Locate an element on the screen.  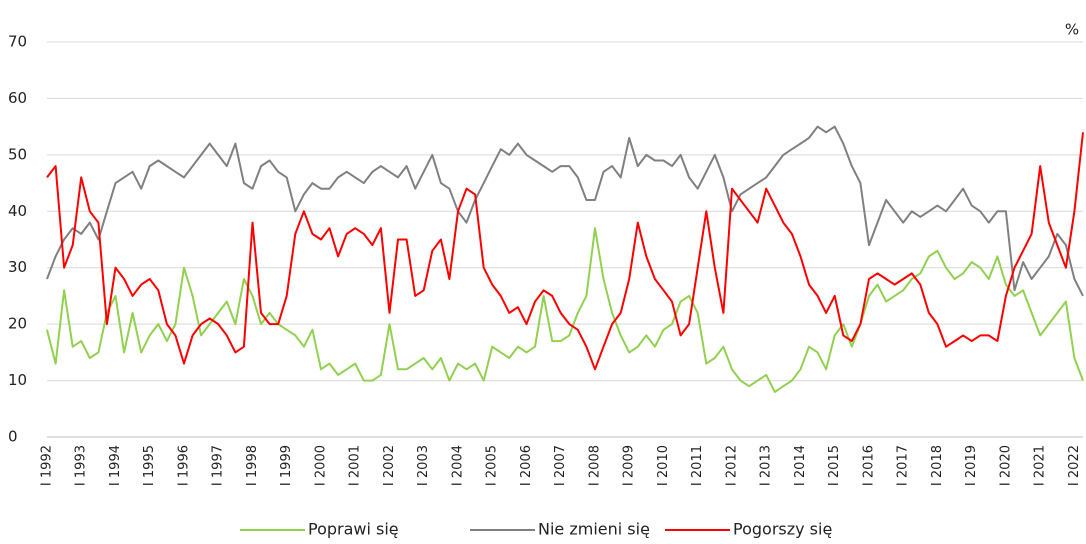
x-tick-label: I 2019 is located at coordinates (971, 465).